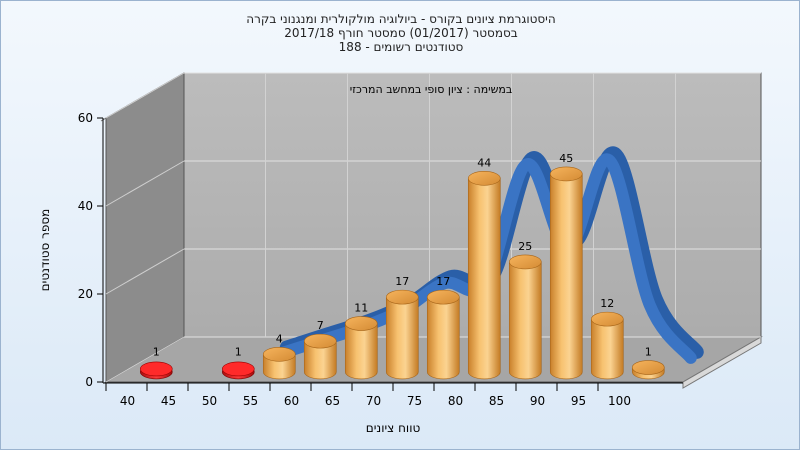 The height and width of the screenshot is (451, 800). I want to click on x-tick-label: 55, so click(250, 401).